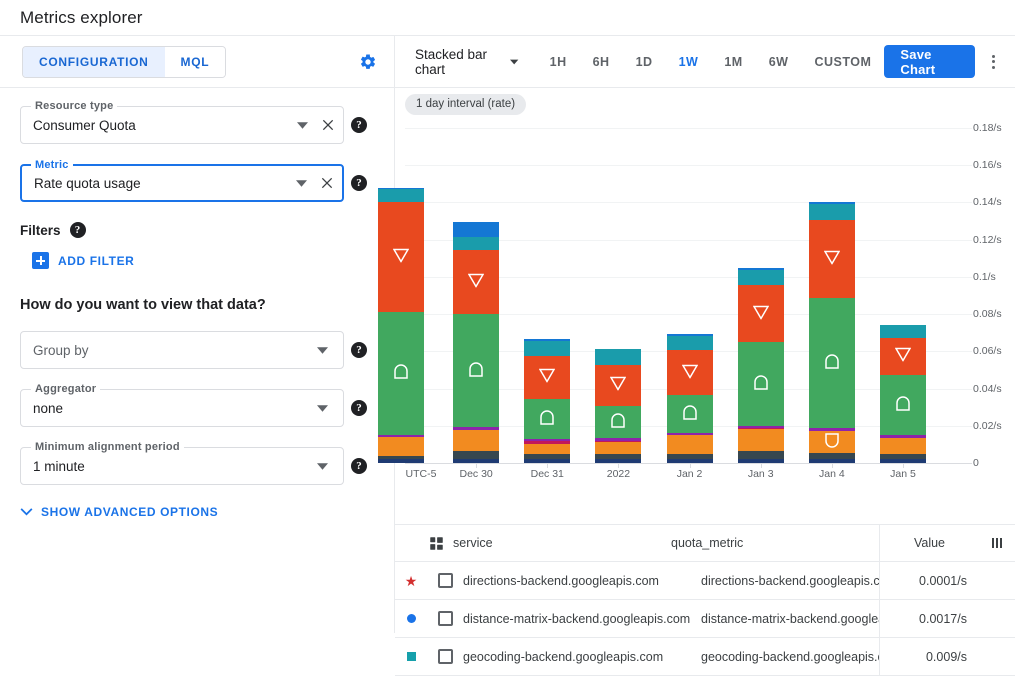  I want to click on range-1w: 1W, so click(688, 61).